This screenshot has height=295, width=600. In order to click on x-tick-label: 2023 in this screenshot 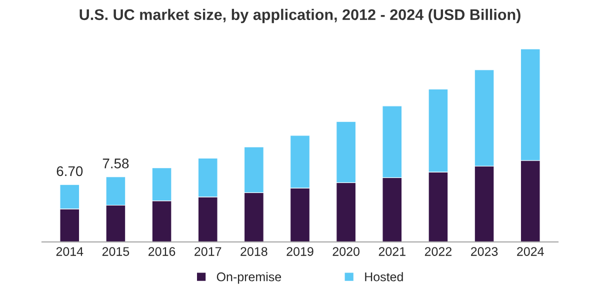, I will do `click(484, 251)`.